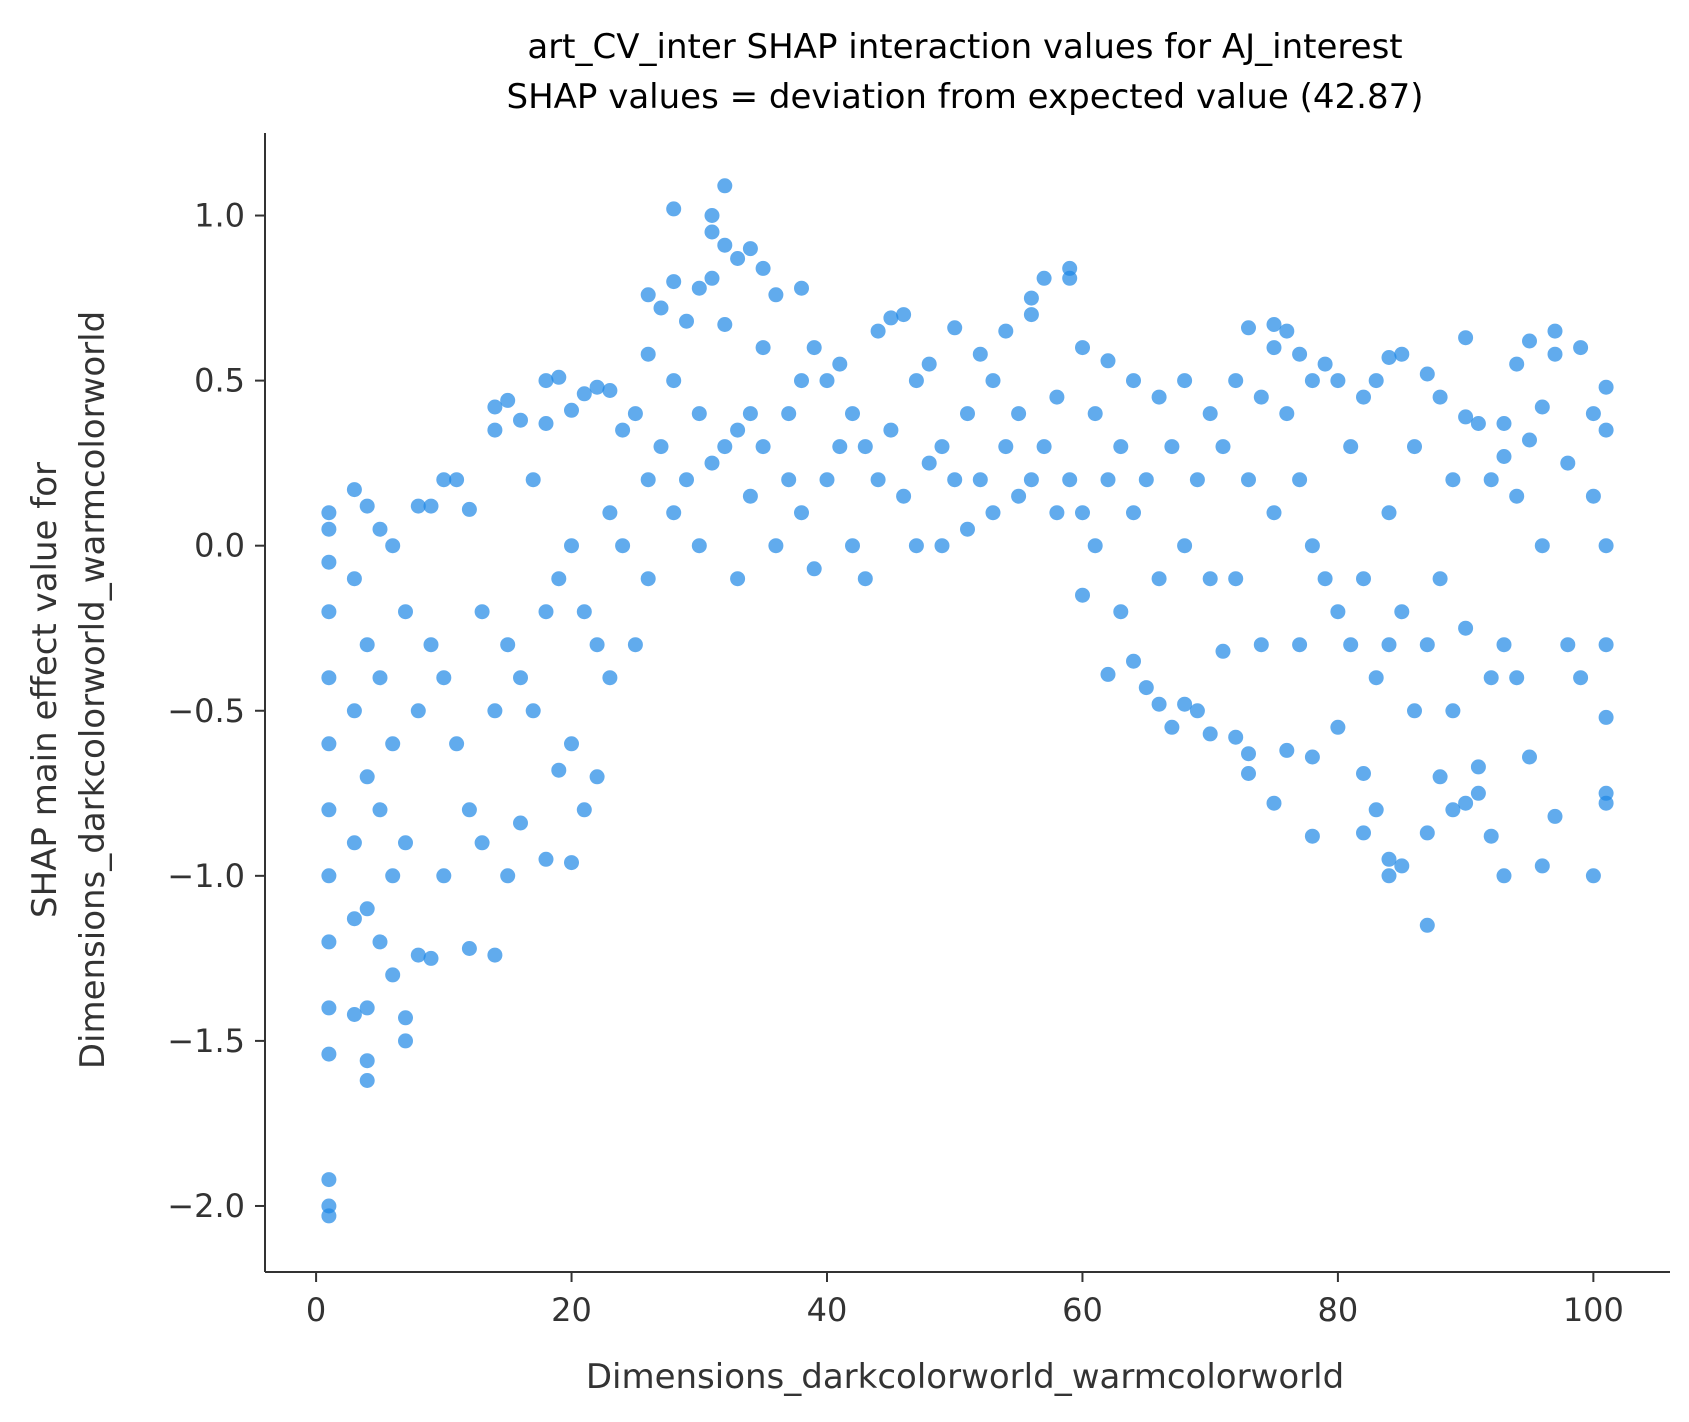 This screenshot has height=1422, width=1689. I want to click on x-tick-label: 80, so click(1338, 1310).